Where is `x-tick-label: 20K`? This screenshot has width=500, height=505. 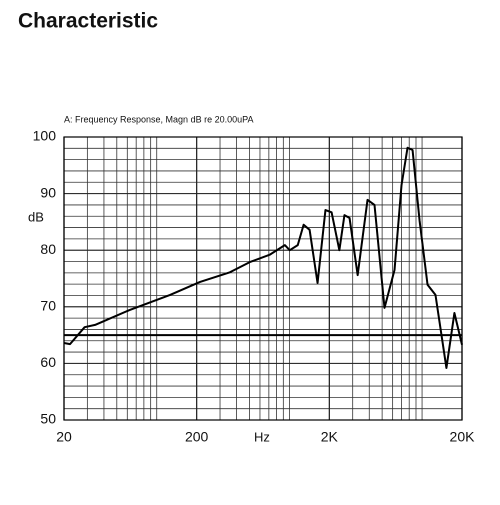 x-tick-label: 20K is located at coordinates (463, 437).